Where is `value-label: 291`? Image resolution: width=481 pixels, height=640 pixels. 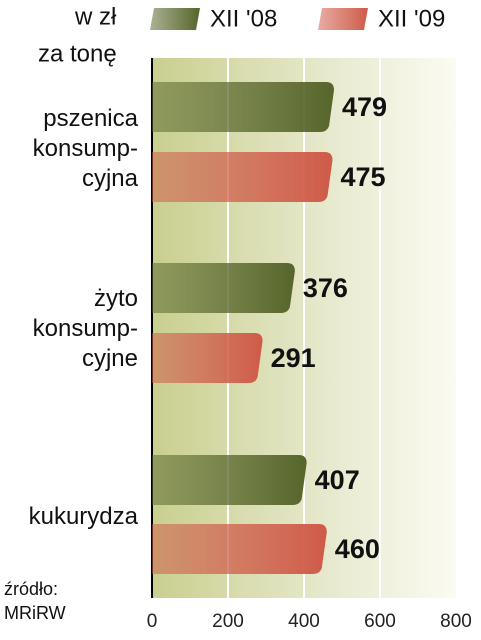 value-label: 291 is located at coordinates (293, 358).